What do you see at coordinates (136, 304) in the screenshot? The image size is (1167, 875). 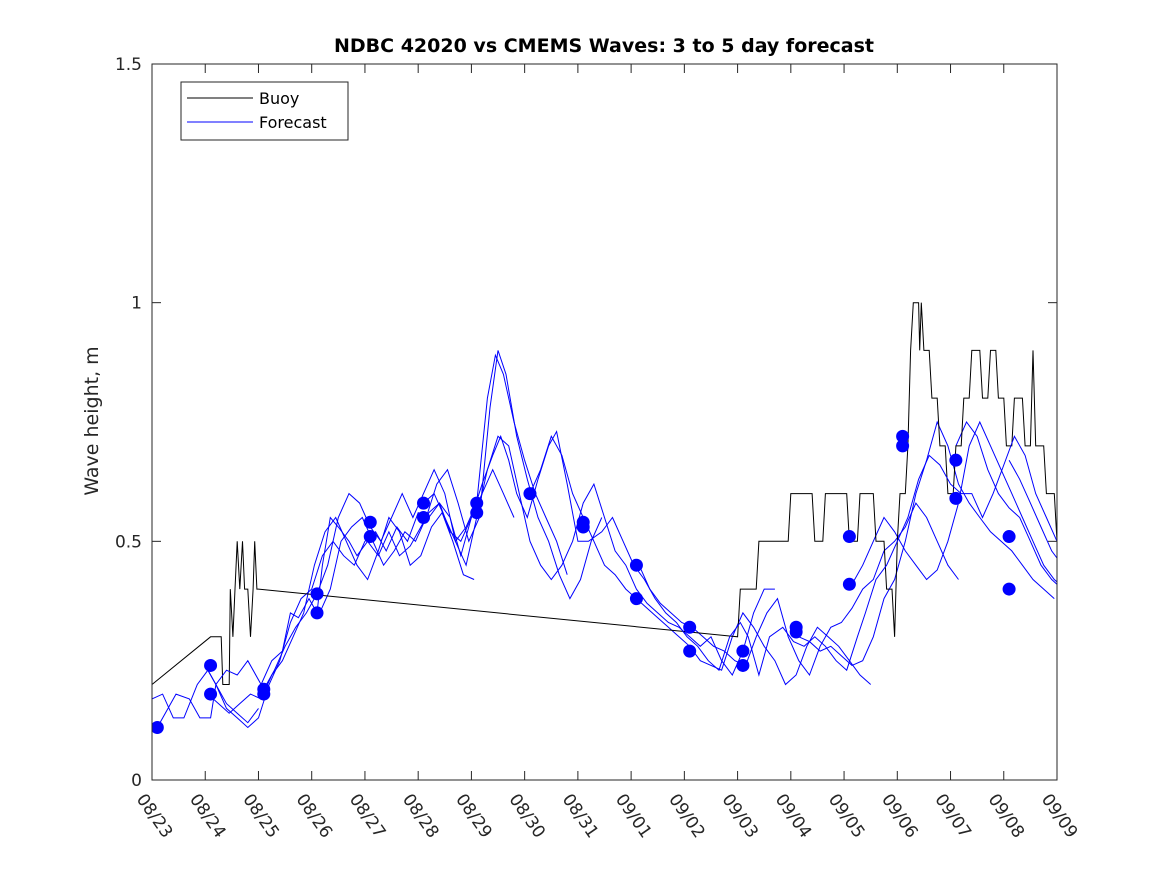 I see `y-tick-label: 1` at bounding box center [136, 304].